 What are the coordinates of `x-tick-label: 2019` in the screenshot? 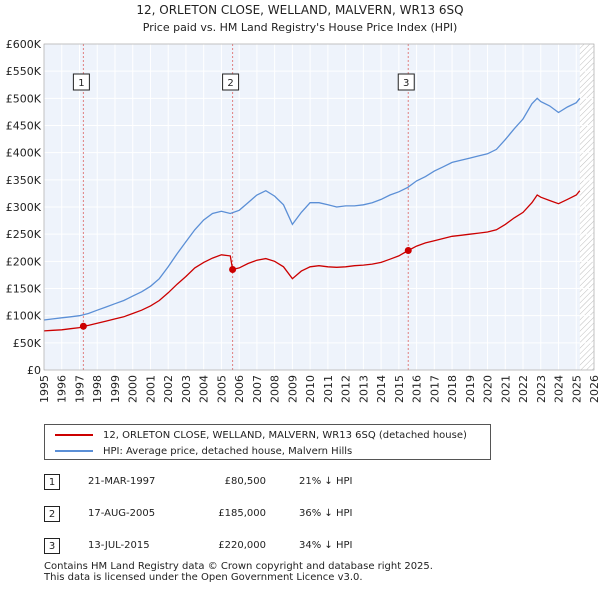 It's located at (470, 389).